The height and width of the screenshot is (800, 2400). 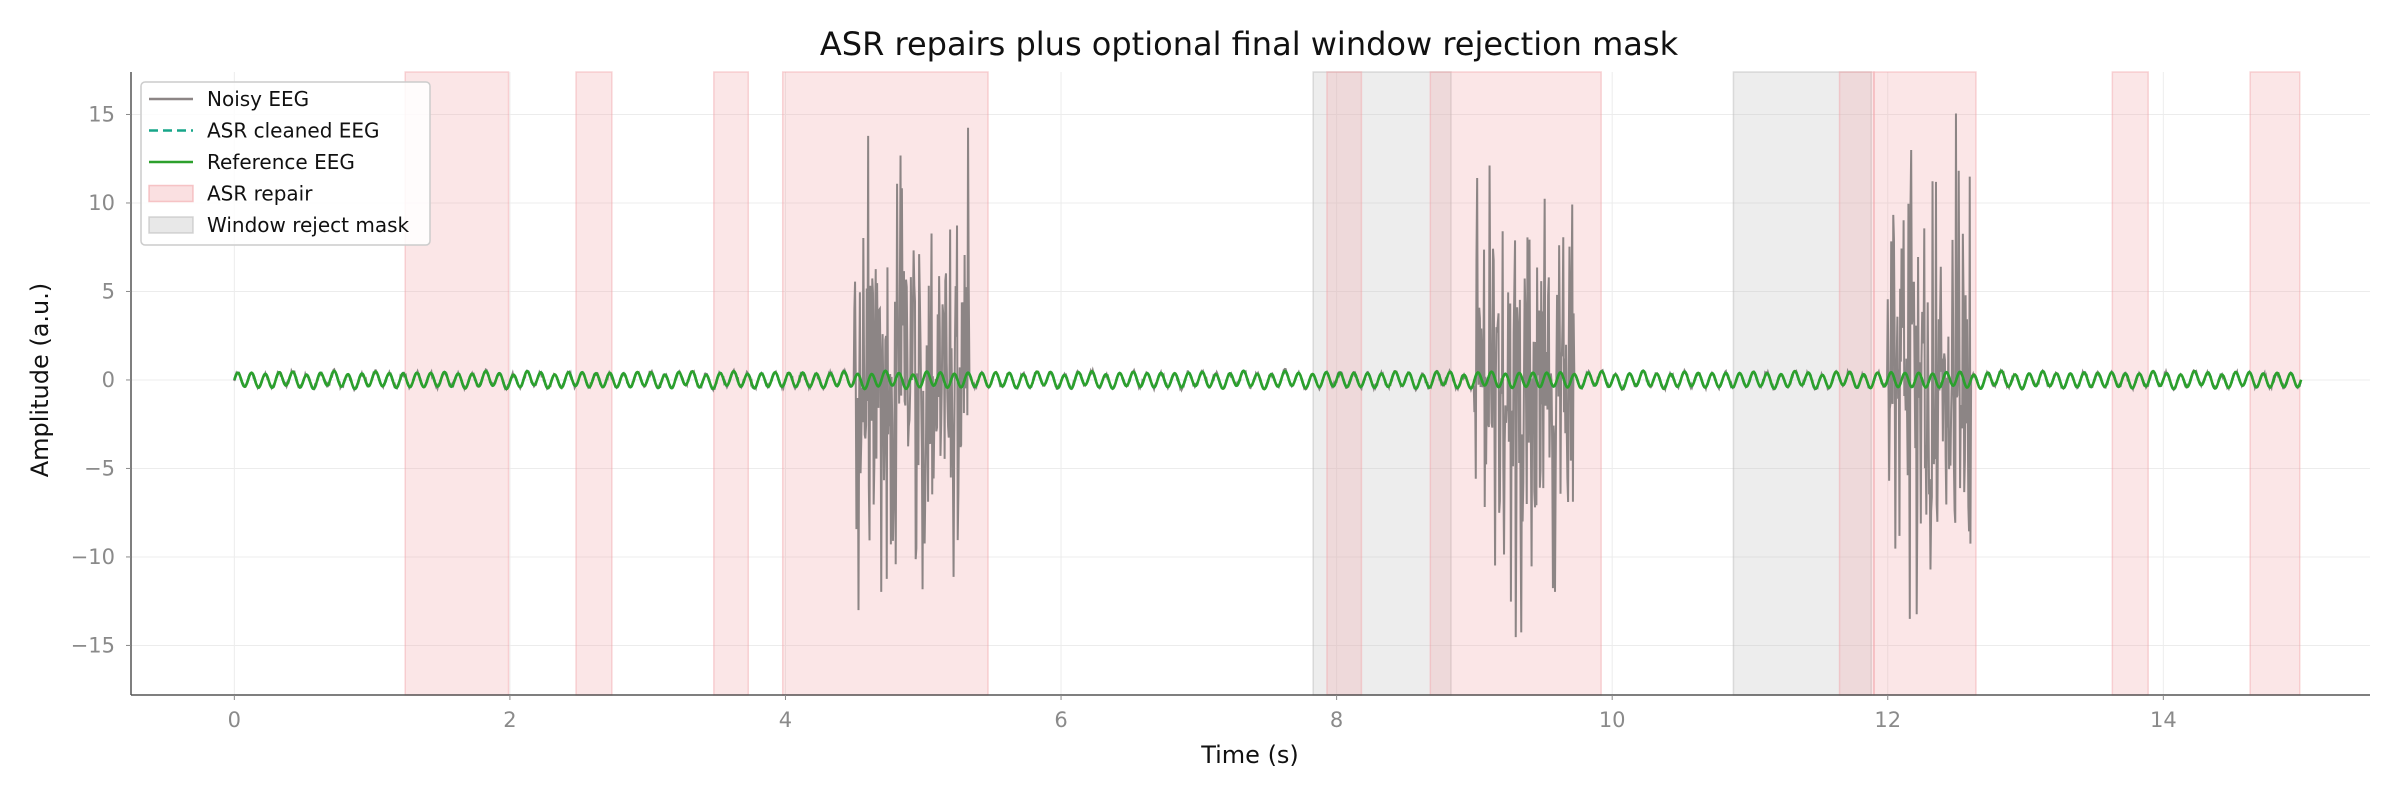 I want to click on legend-label-noisy-eeg: Noisy EEG, so click(x=258, y=99).